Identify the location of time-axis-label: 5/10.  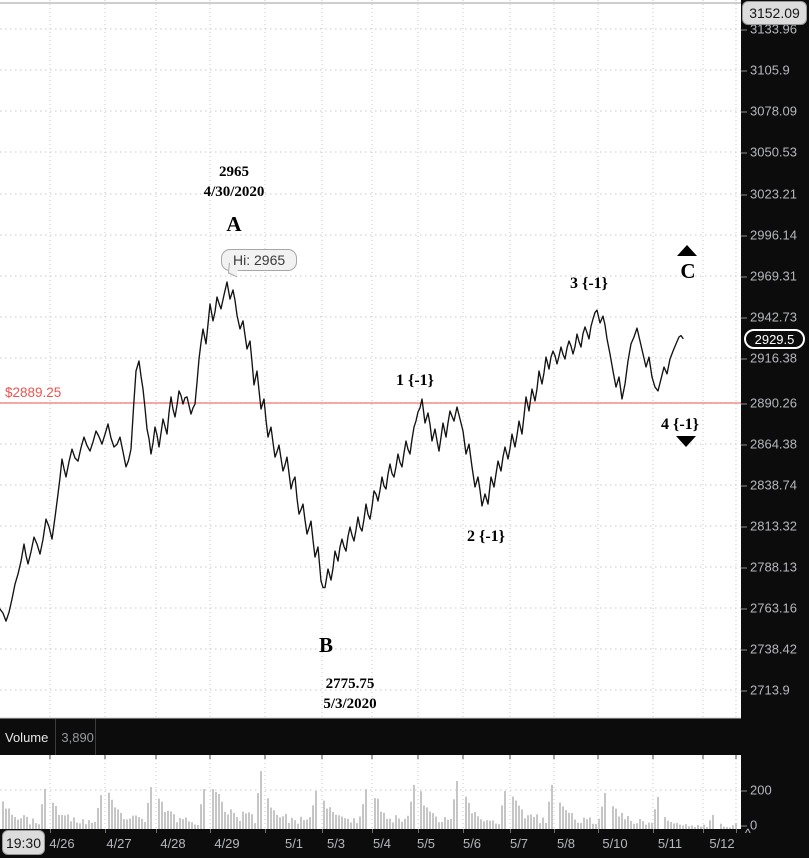
(615, 843).